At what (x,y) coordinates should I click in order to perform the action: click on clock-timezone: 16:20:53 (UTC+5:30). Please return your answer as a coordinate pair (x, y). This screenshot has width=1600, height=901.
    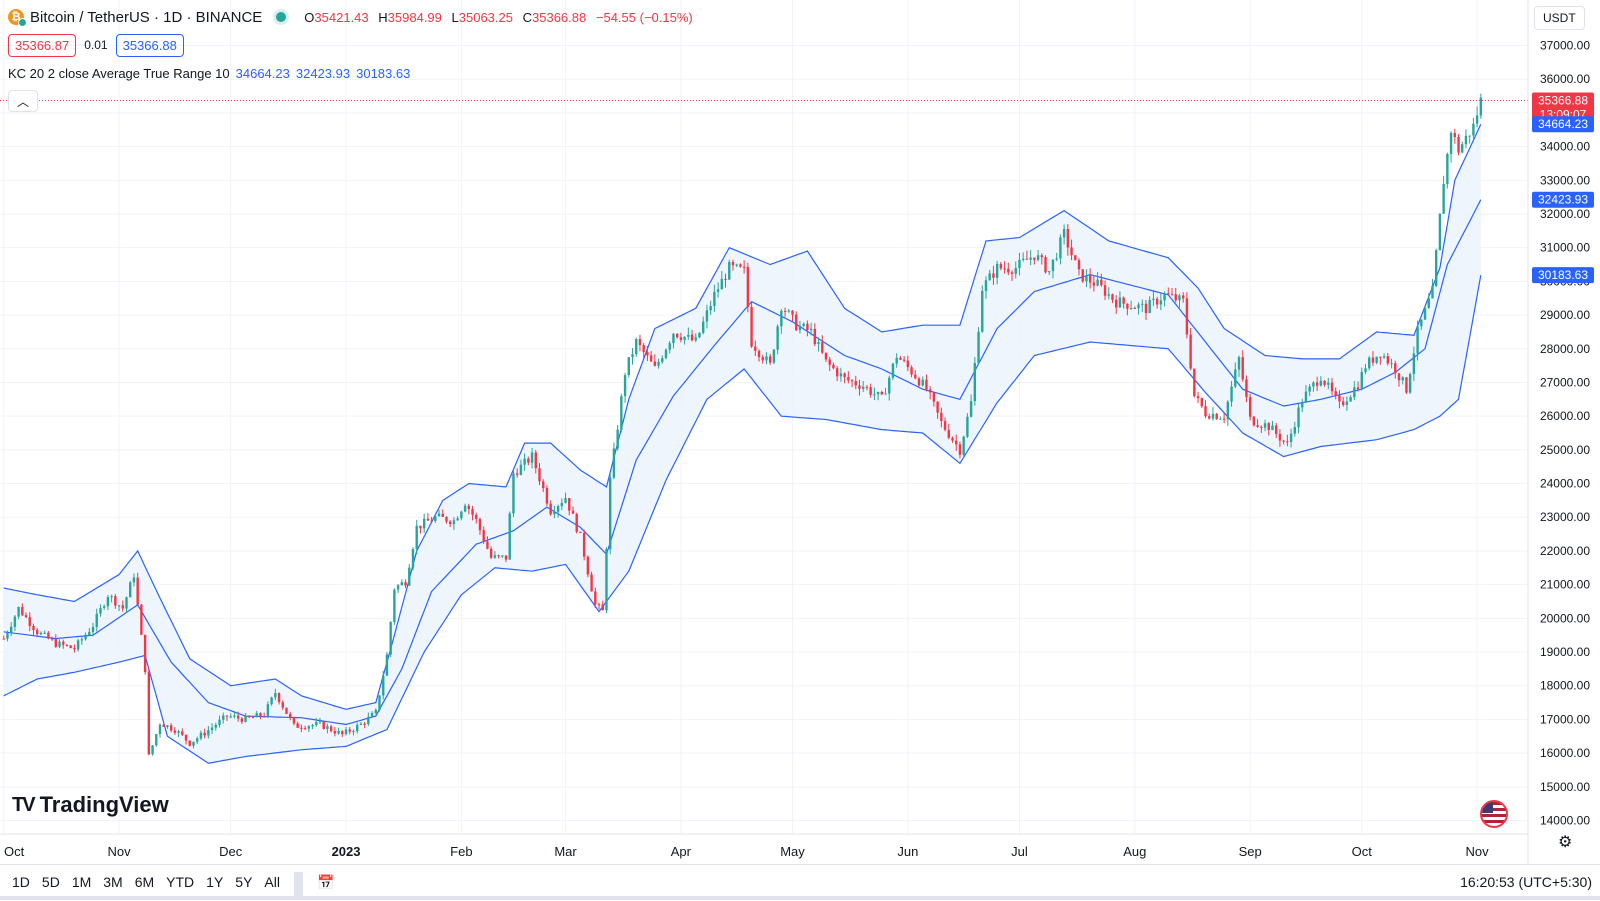
    Looking at the image, I should click on (1526, 882).